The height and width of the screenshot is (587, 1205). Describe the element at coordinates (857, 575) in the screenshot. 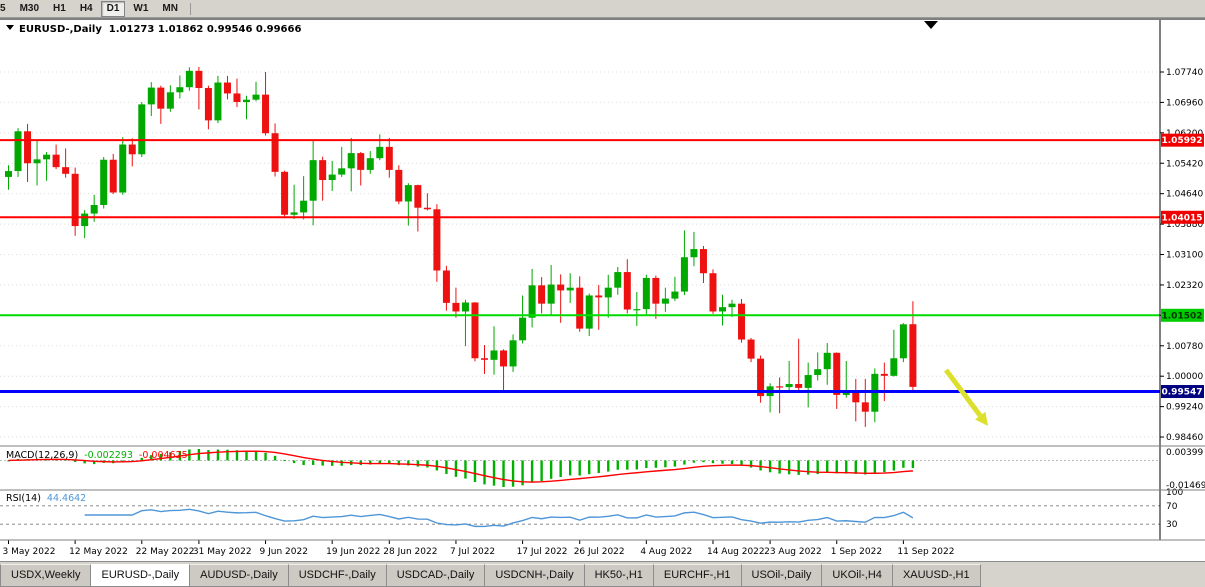

I see `tab-ukoil-h4: UKOil-,H4` at that location.